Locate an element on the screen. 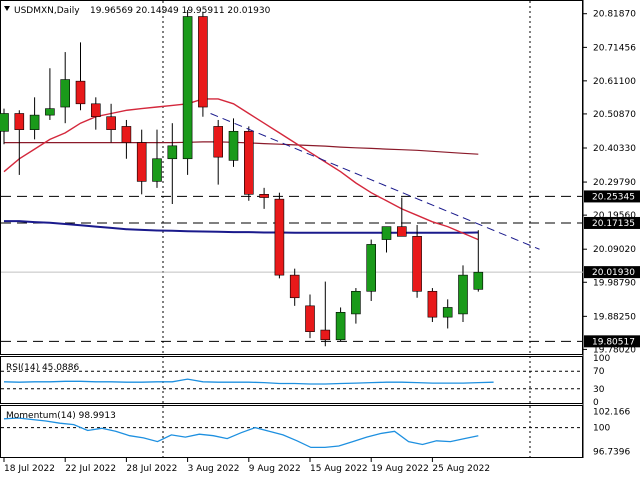 The height and width of the screenshot is (480, 640). rsi-tick-label: 100 is located at coordinates (601, 359).